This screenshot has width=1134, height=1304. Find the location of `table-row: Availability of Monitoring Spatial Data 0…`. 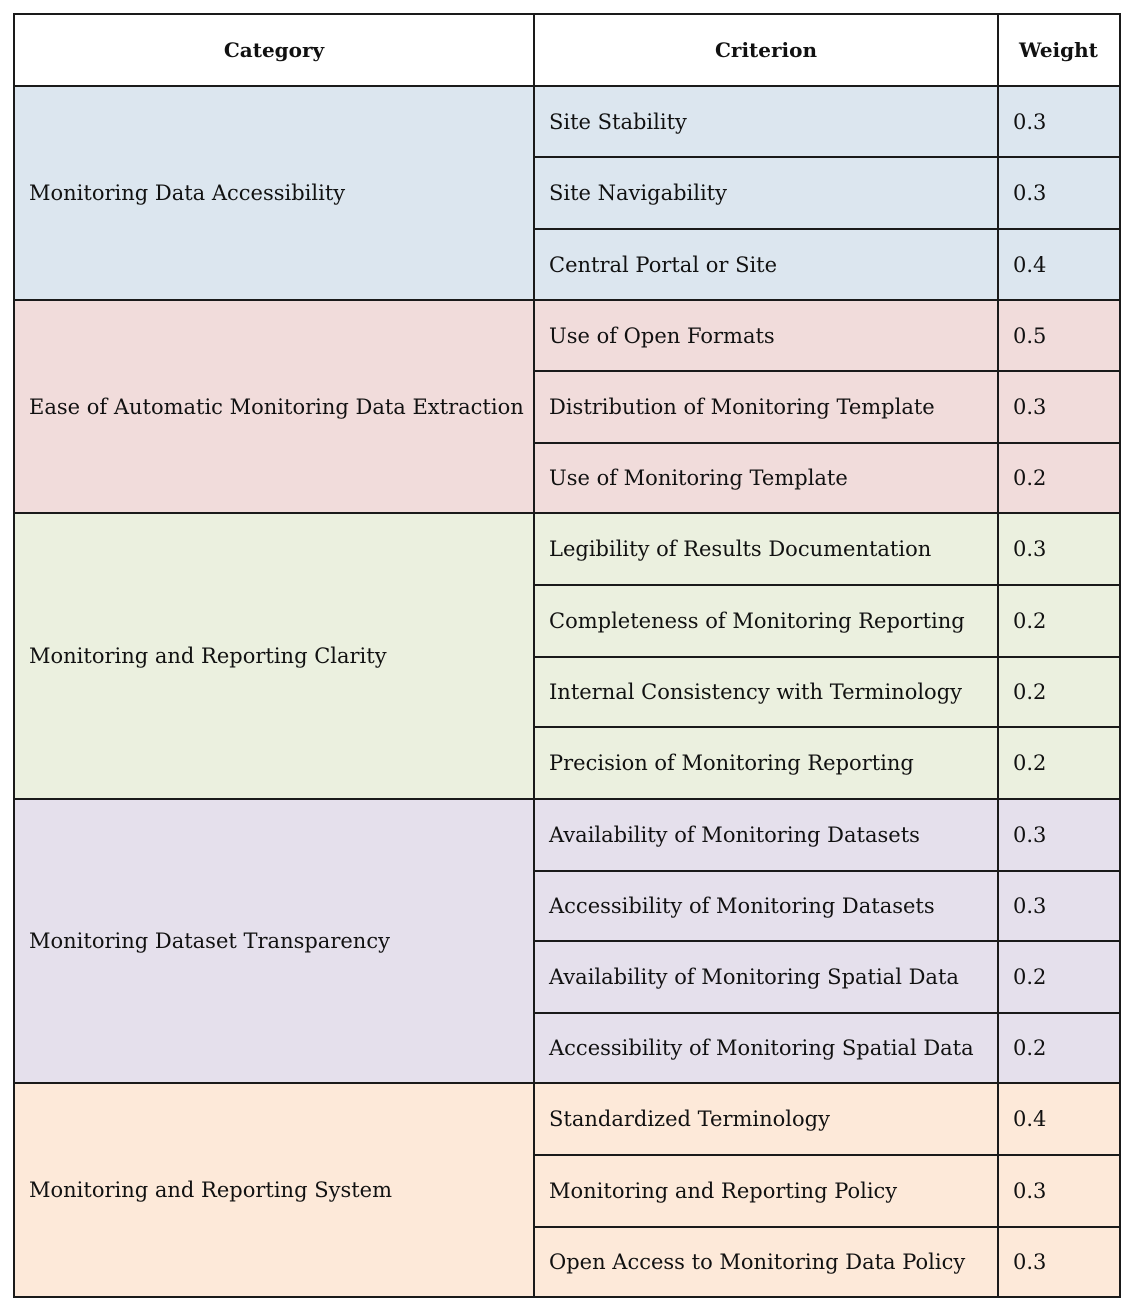

table-row: Availability of Monitoring Spatial Data 0… is located at coordinates (567, 977).